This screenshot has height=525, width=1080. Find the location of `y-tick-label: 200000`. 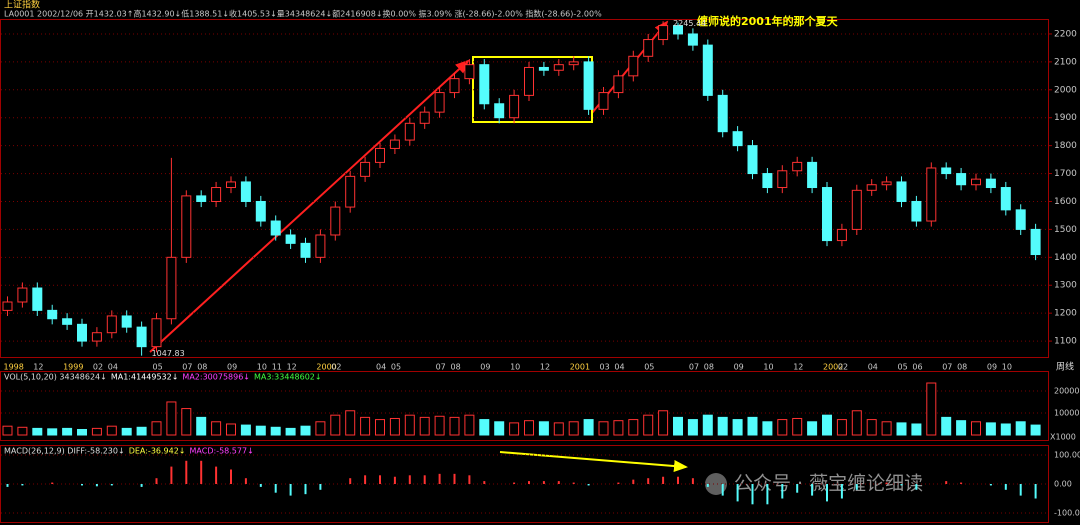

y-tick-label: 200000 is located at coordinates (1067, 390).